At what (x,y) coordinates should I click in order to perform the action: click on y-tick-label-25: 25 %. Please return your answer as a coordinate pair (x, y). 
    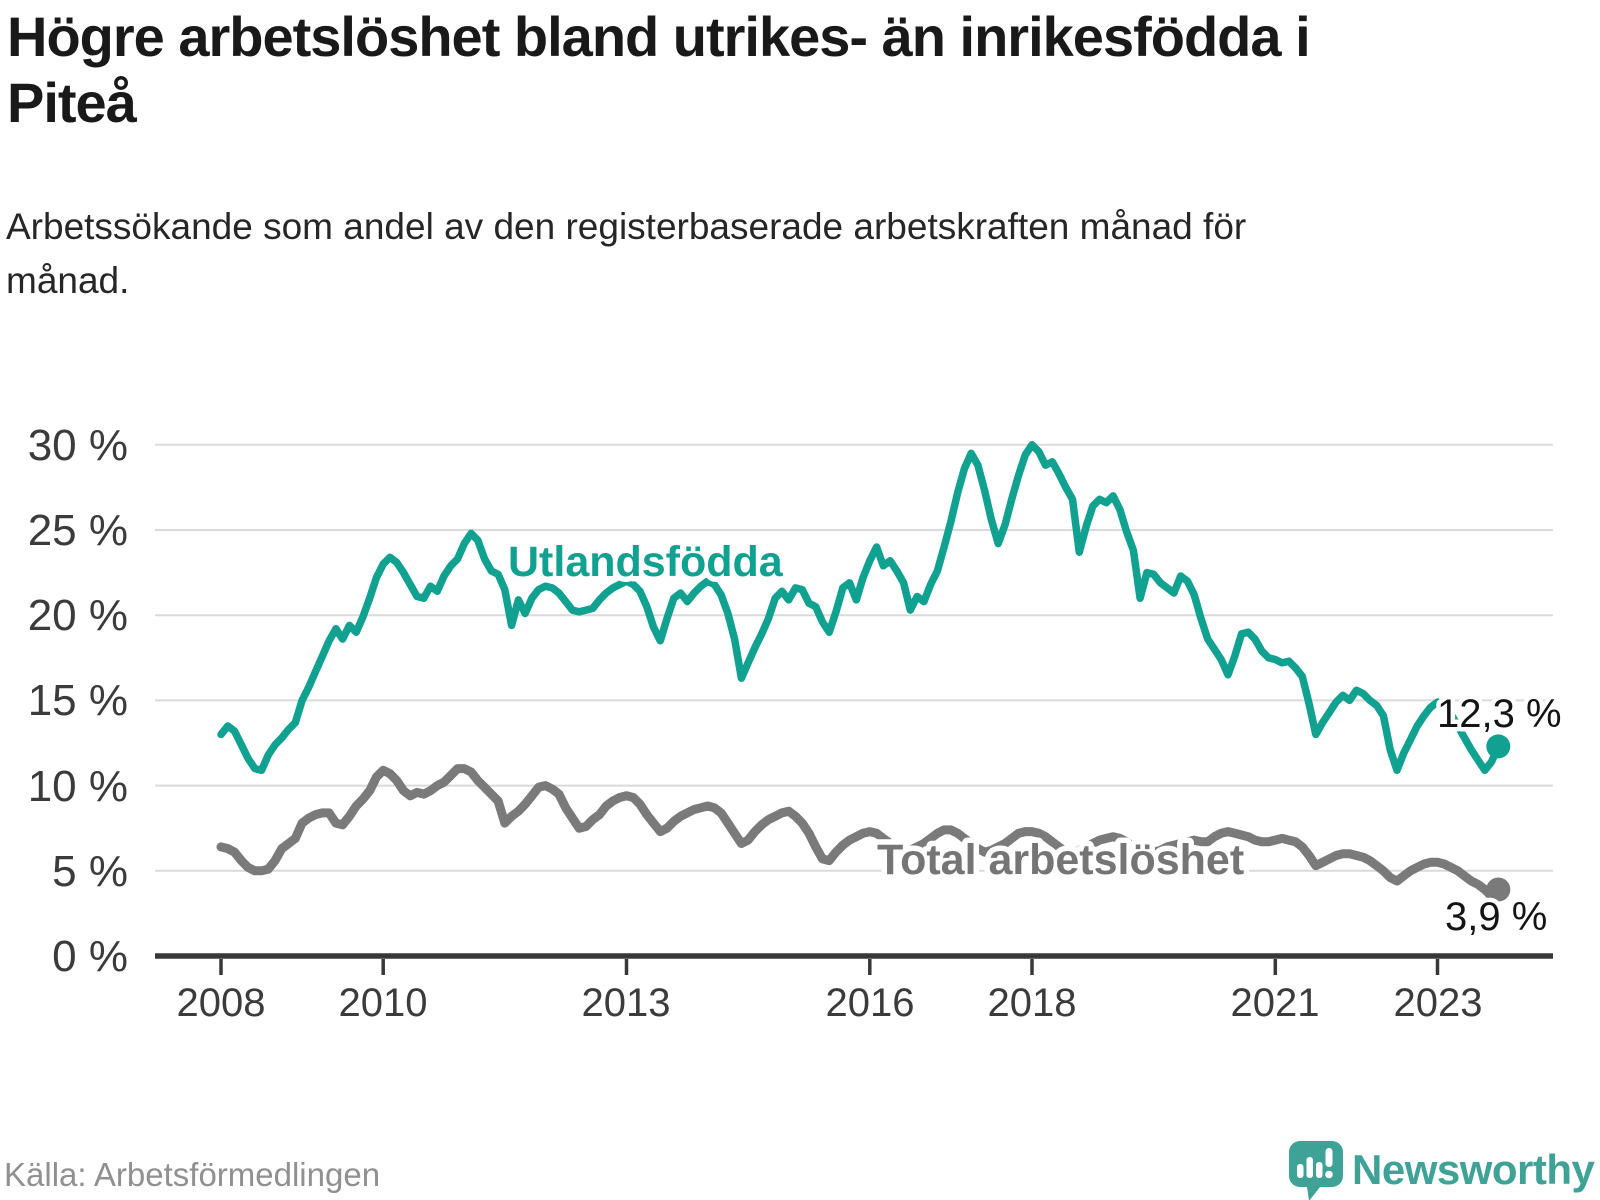
    Looking at the image, I should click on (78, 530).